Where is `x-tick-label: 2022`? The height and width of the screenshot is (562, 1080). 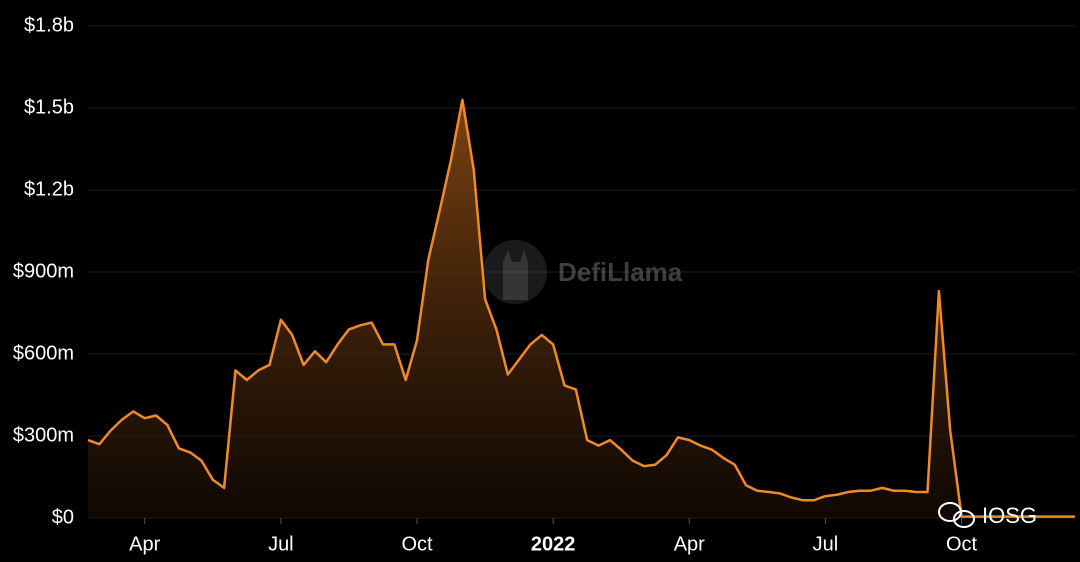
x-tick-label: 2022 is located at coordinates (553, 544).